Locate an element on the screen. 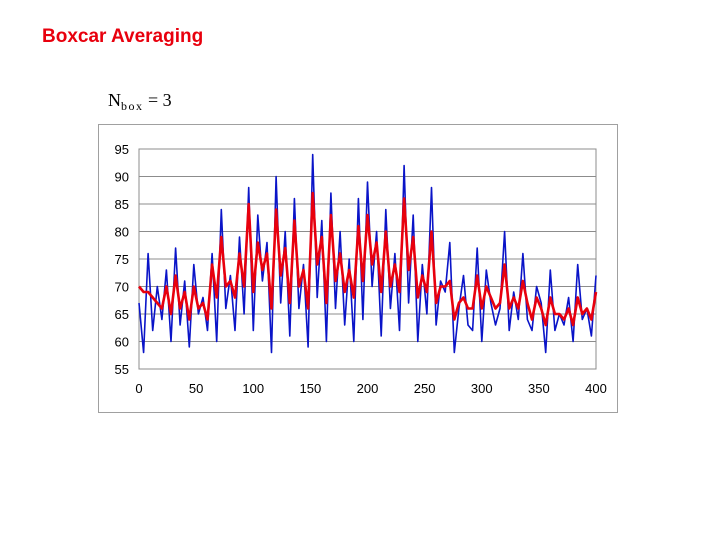 This screenshot has width=720, height=540. y-tick-label: 55 is located at coordinates (122, 369).